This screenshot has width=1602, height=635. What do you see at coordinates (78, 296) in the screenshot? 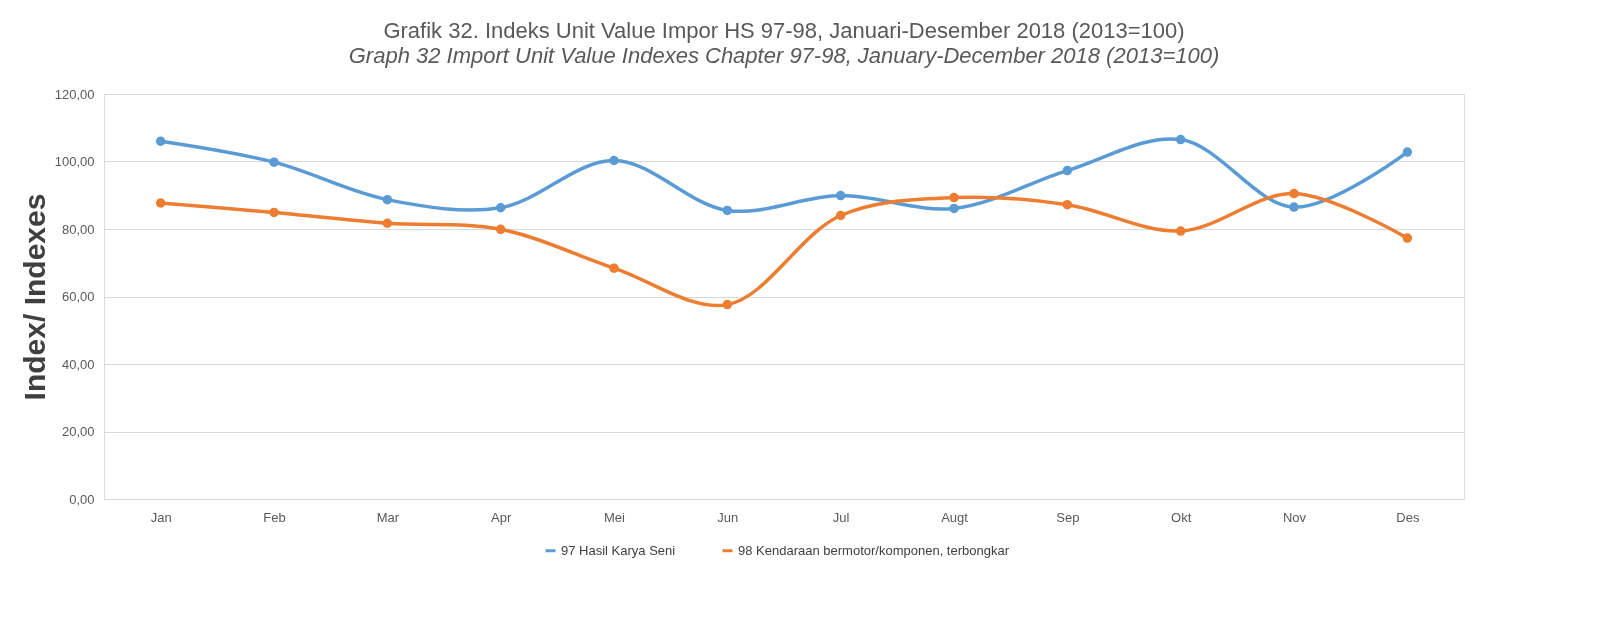
I see `y-tick-label: 60,00` at bounding box center [78, 296].